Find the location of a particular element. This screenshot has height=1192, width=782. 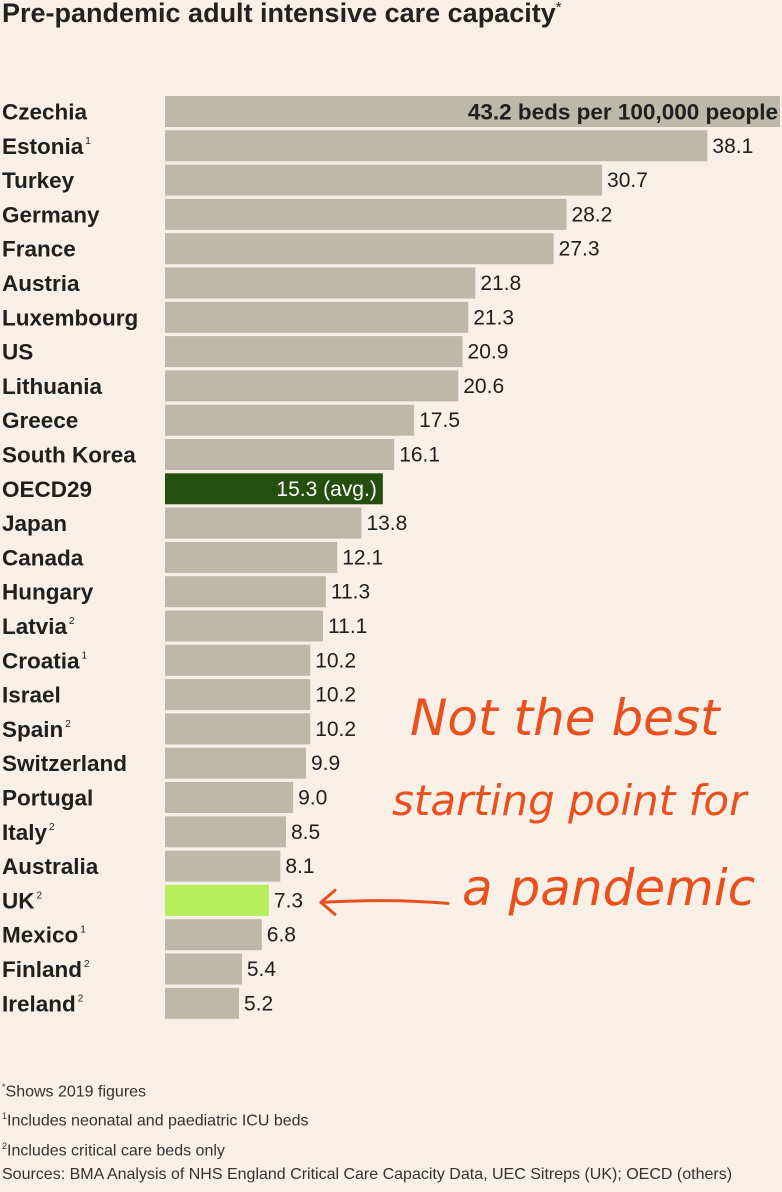

bar-switzerland is located at coordinates (235, 763).